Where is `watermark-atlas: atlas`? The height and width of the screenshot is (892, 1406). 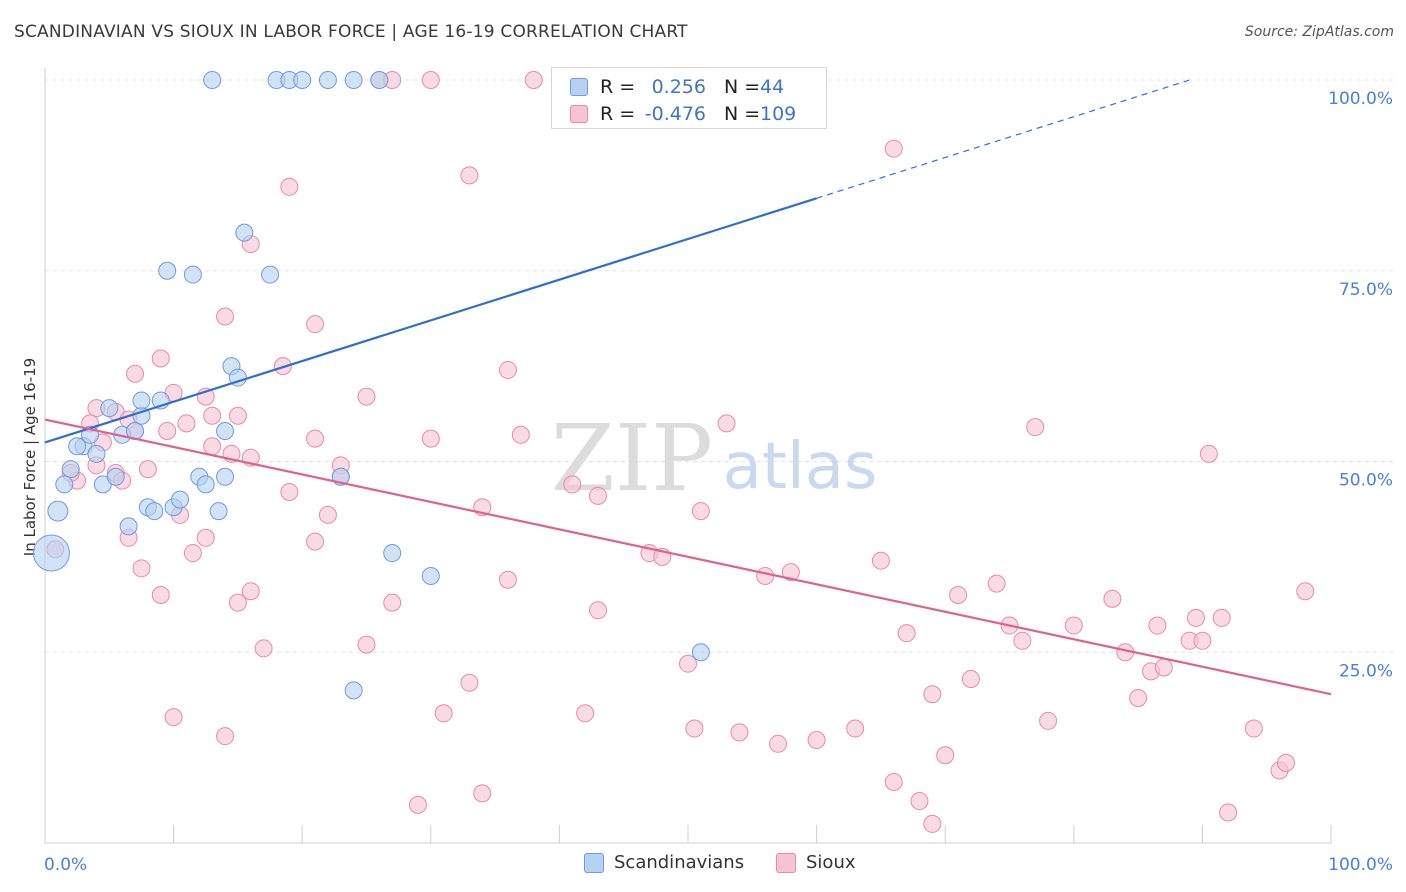
watermark-atlas: atlas is located at coordinates (800, 467).